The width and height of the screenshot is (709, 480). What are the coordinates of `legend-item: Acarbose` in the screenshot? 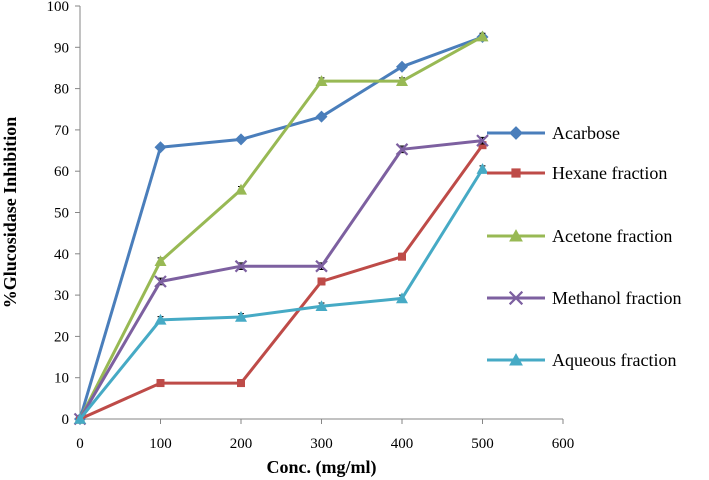 It's located at (553, 133).